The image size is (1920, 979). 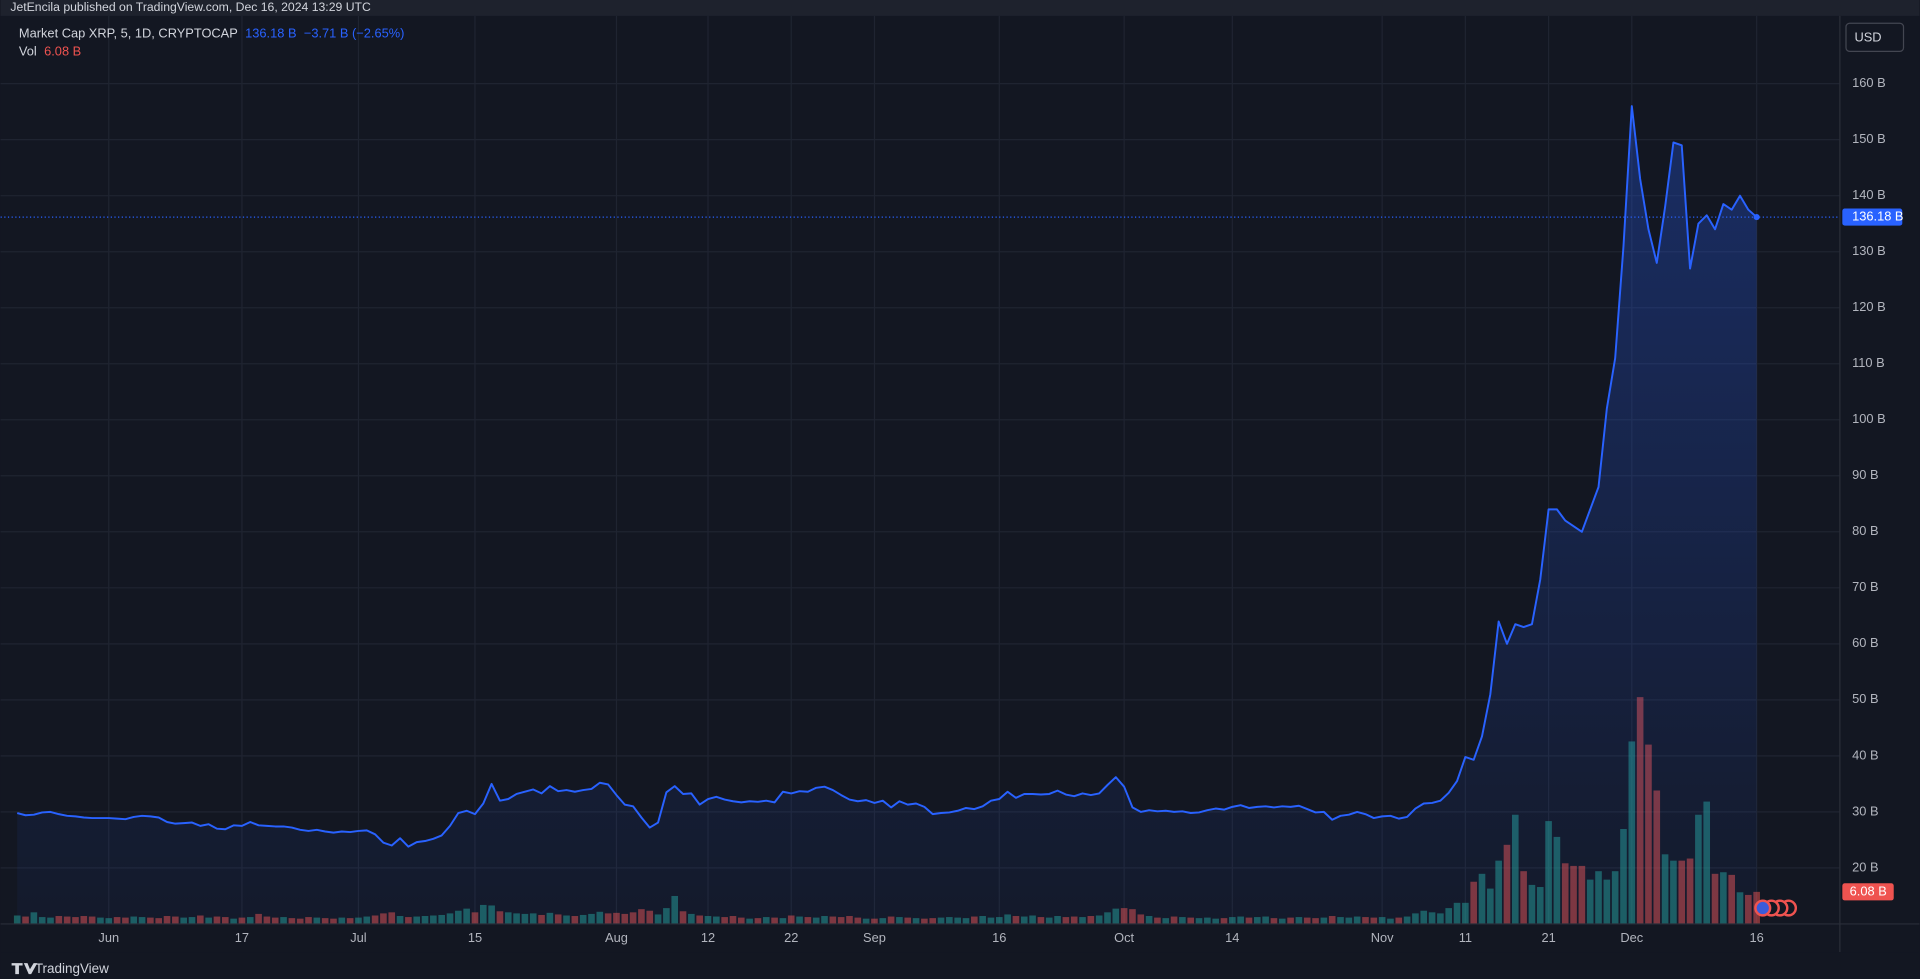 I want to click on y-tick-label: 140 B, so click(x=1869, y=194).